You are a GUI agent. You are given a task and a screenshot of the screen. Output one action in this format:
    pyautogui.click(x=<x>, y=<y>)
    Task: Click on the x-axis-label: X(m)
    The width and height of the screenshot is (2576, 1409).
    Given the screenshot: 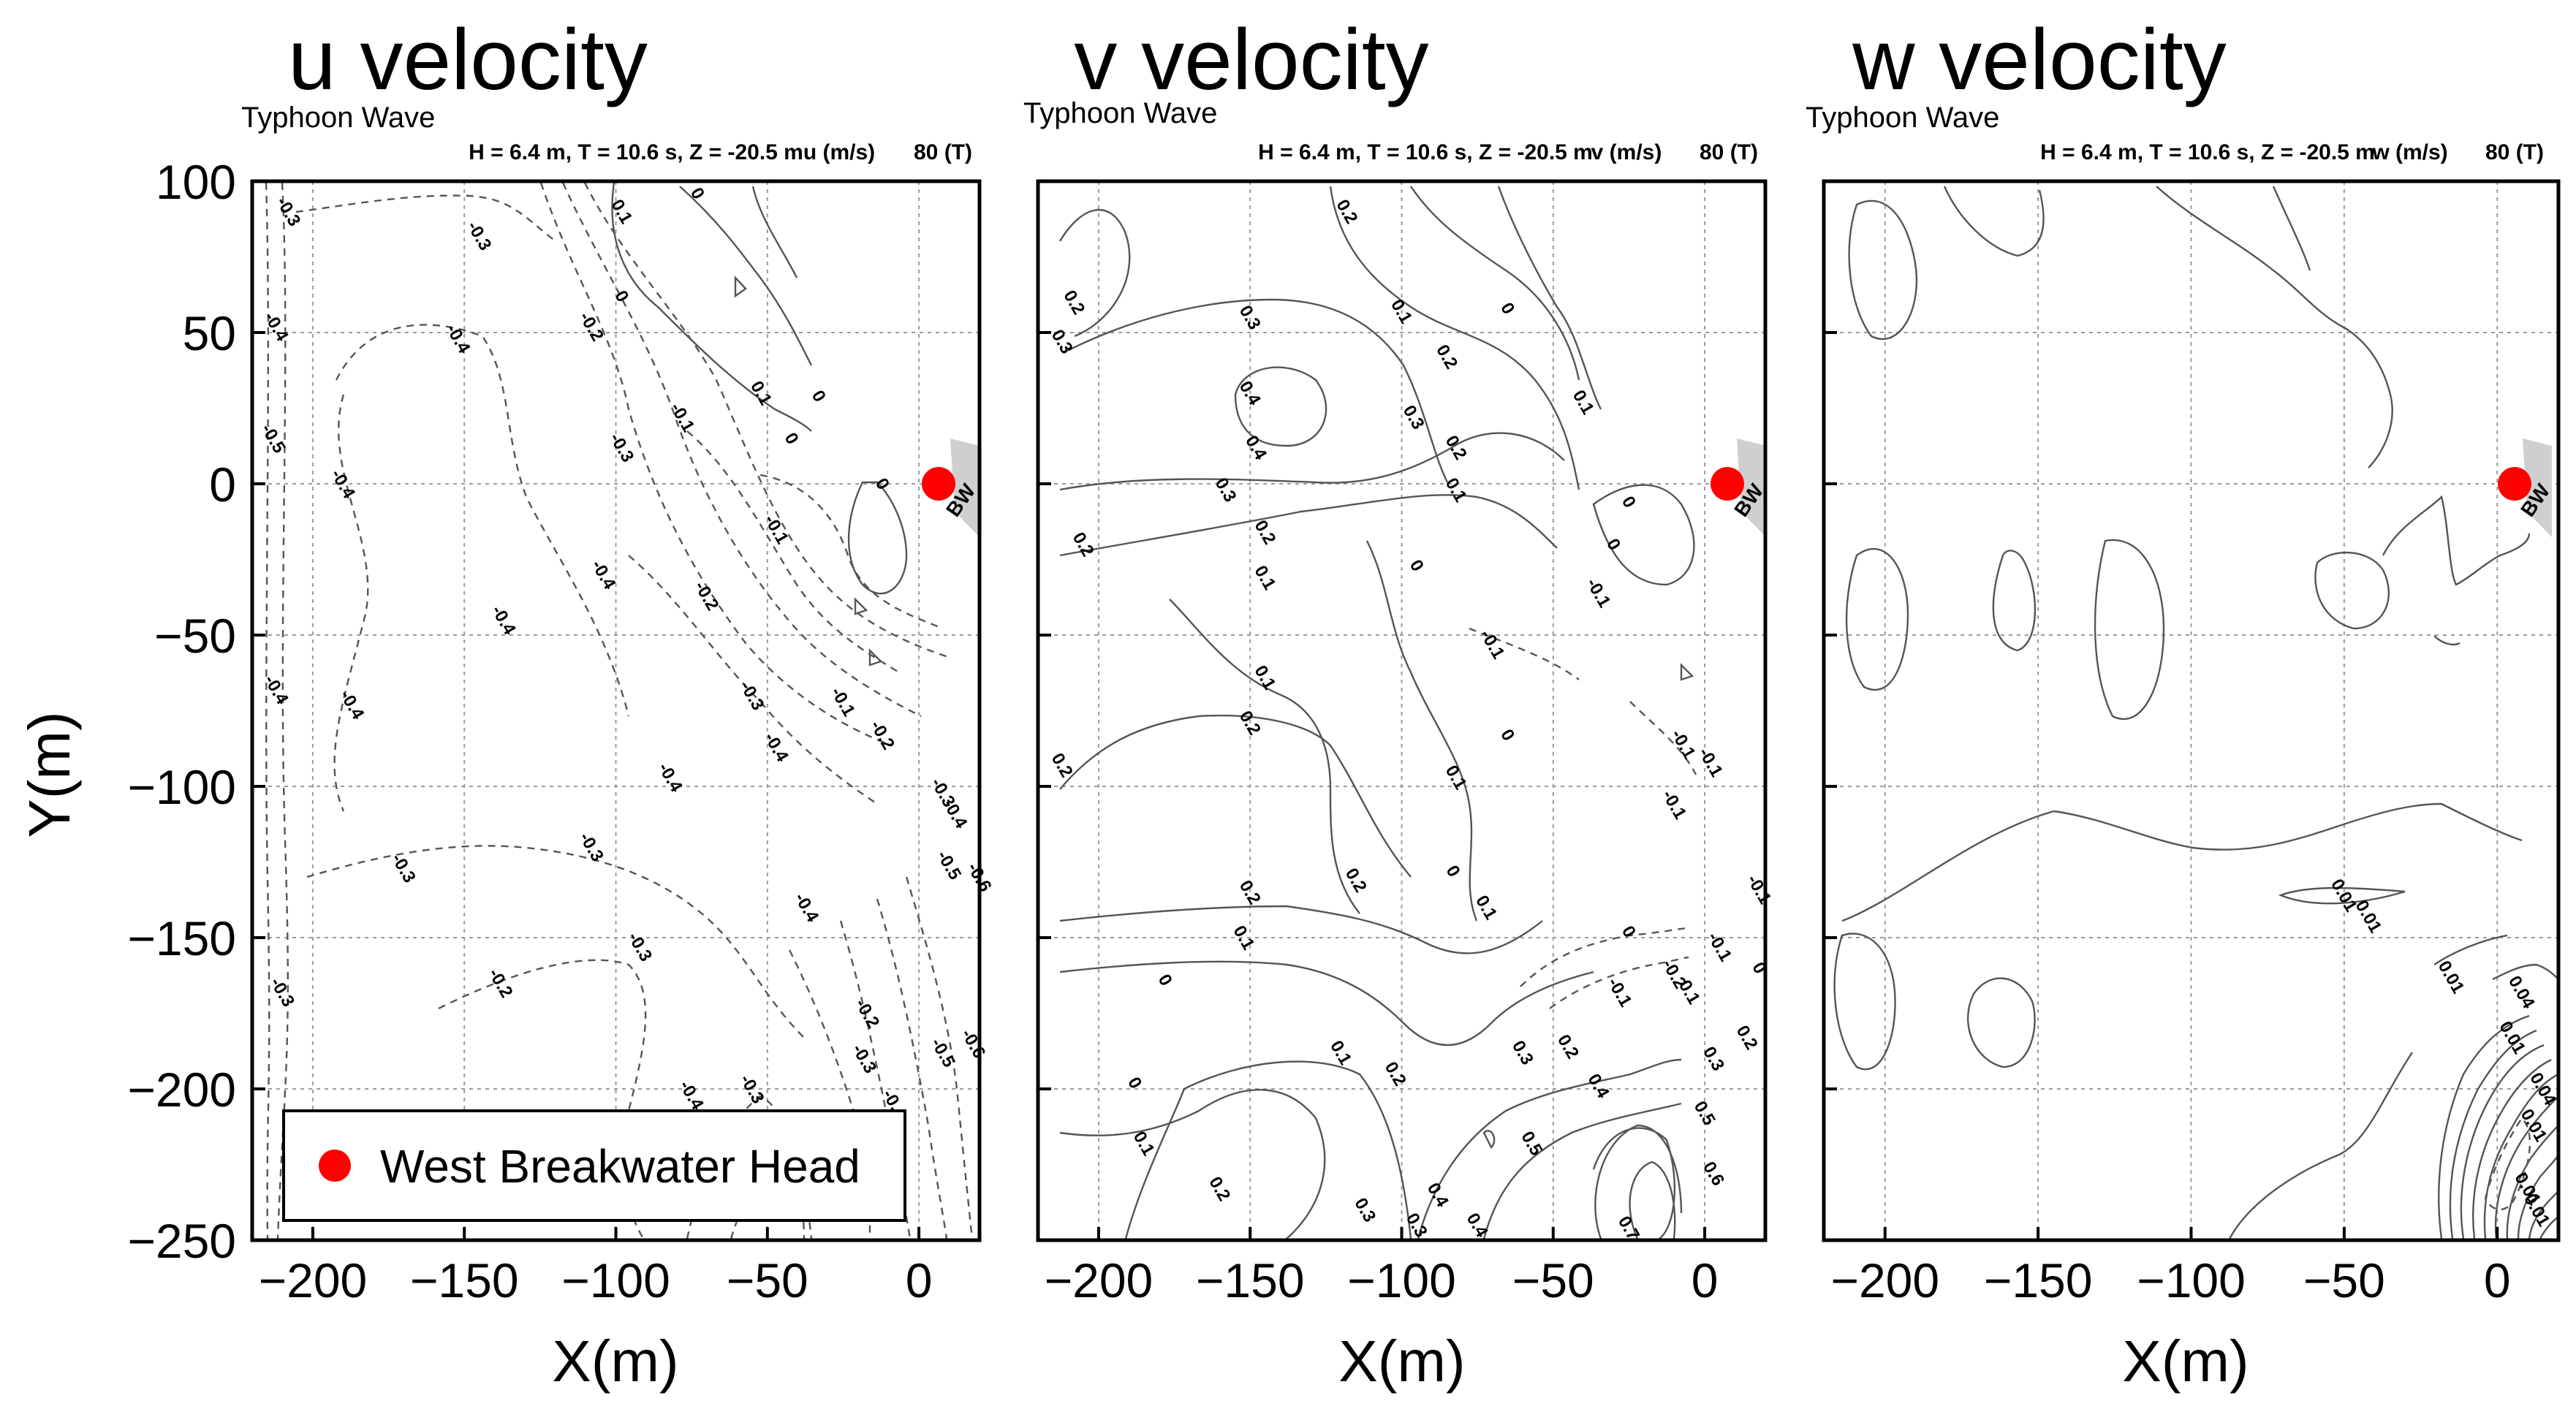 What is the action you would take?
    pyautogui.click(x=1401, y=1361)
    